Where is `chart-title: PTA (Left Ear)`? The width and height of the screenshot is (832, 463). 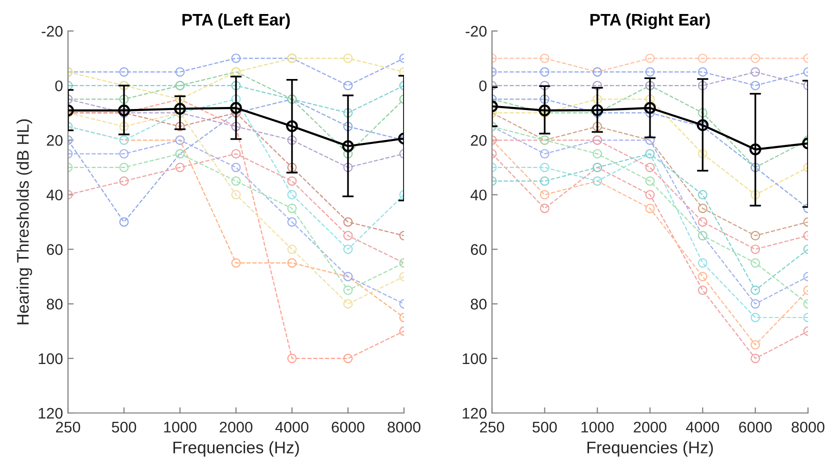
chart-title: PTA (Left Ear) is located at coordinates (236, 21).